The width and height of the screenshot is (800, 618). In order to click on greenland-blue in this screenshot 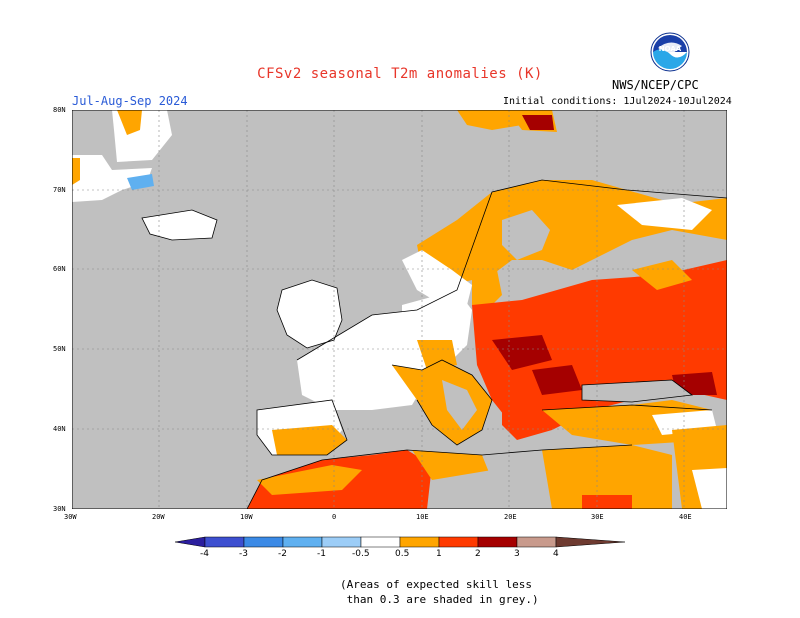, I will do `click(140, 182)`.